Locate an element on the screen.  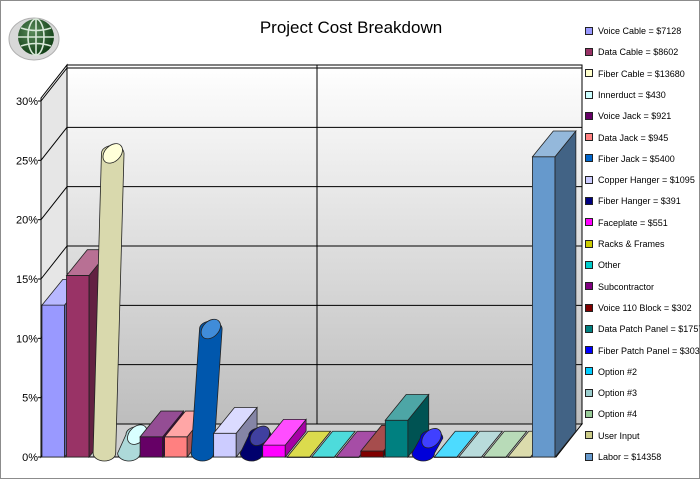
legend-label: Voice Cable = $7128 is located at coordinates (640, 31).